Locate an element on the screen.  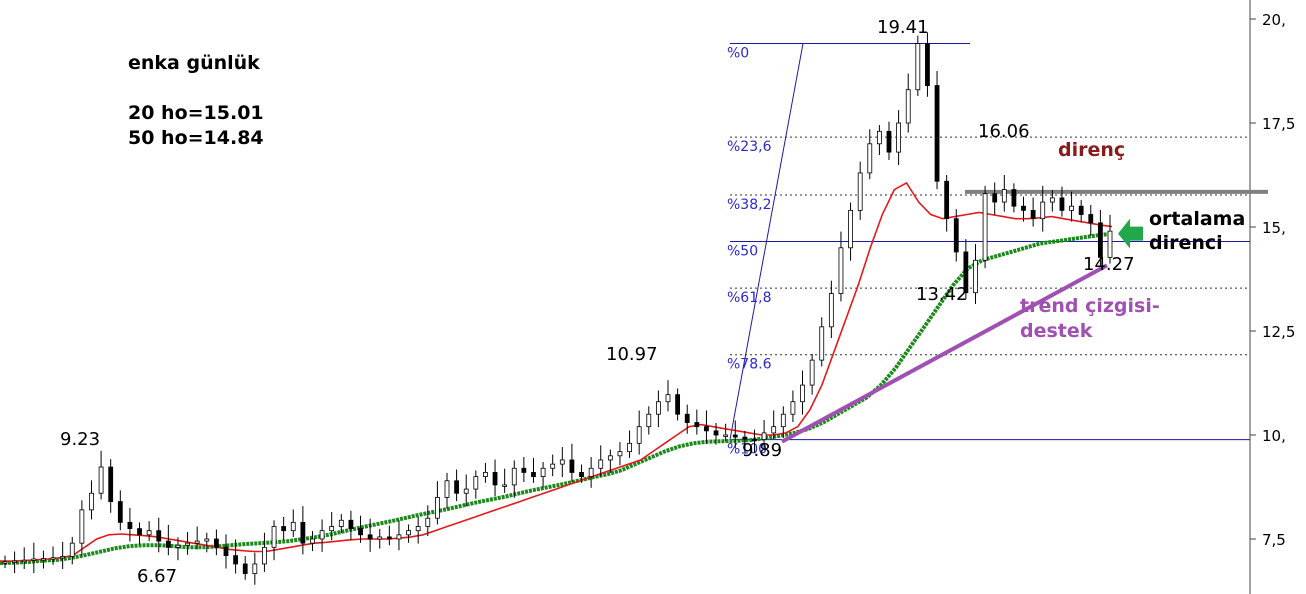
green-arrow-icon is located at coordinates (1130, 233).